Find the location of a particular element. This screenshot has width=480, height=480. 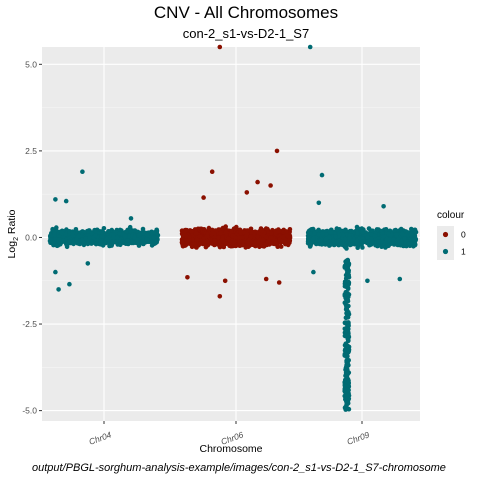

chart-subtitle: con-2_s1-vs-D2-1_S7 is located at coordinates (246, 33).